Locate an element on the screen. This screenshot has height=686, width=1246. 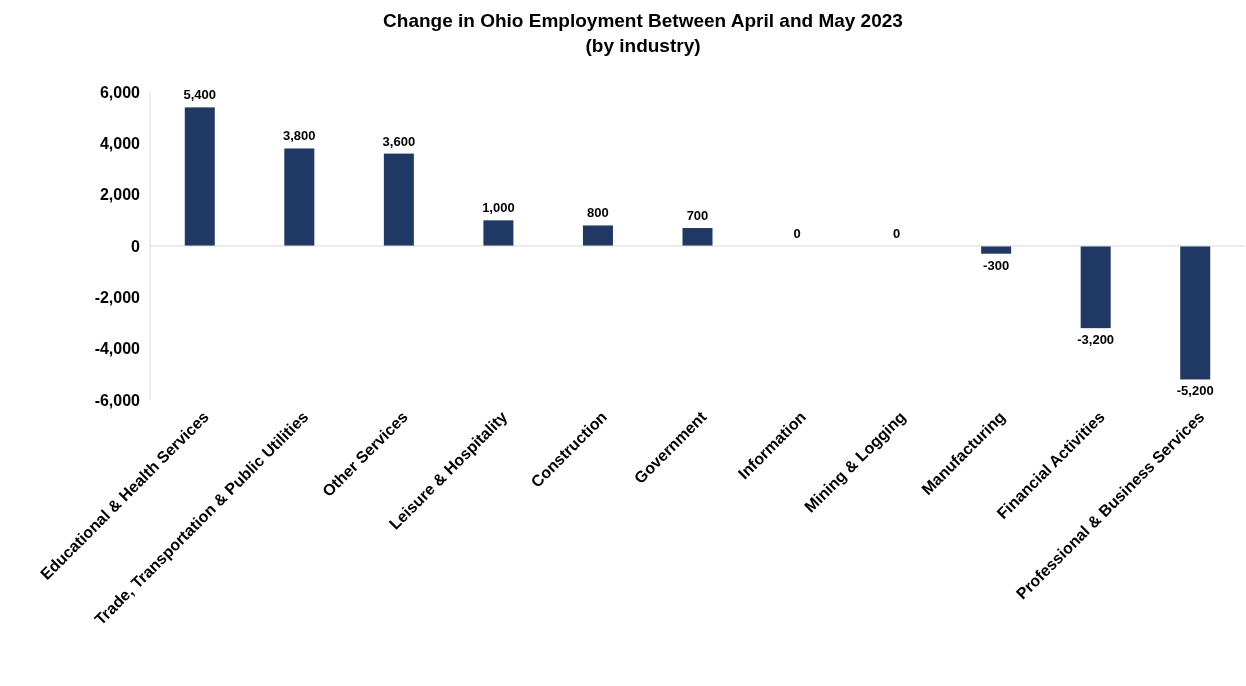
y-tick-label: -4,000 is located at coordinates (117, 349).